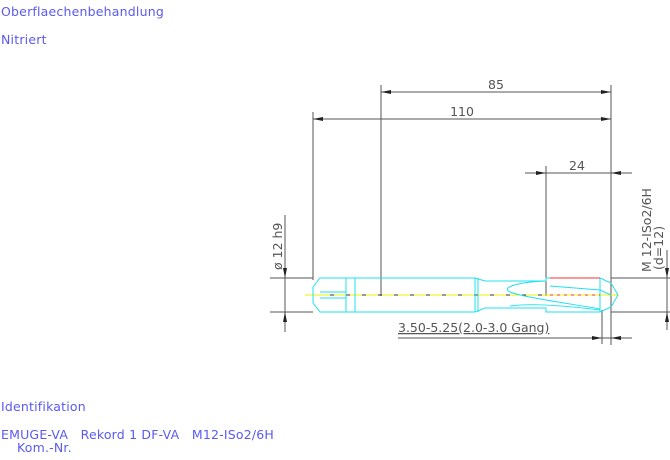  I want to click on thread-diameter-text: (d=12), so click(658, 248).